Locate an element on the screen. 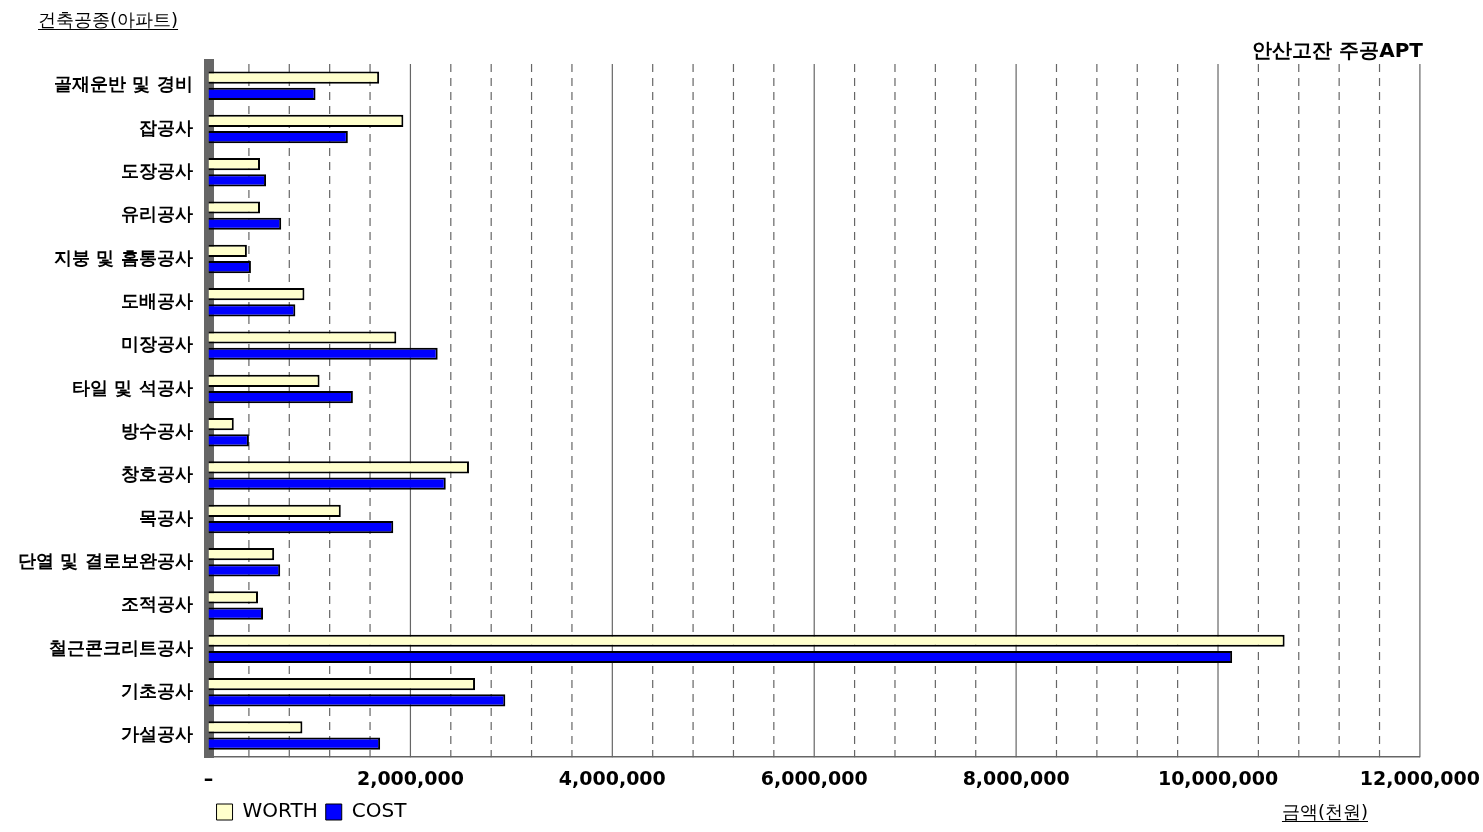 This screenshot has height=832, width=1483. y-tick-label: 지붕 및 홈통공사 is located at coordinates (123, 257).